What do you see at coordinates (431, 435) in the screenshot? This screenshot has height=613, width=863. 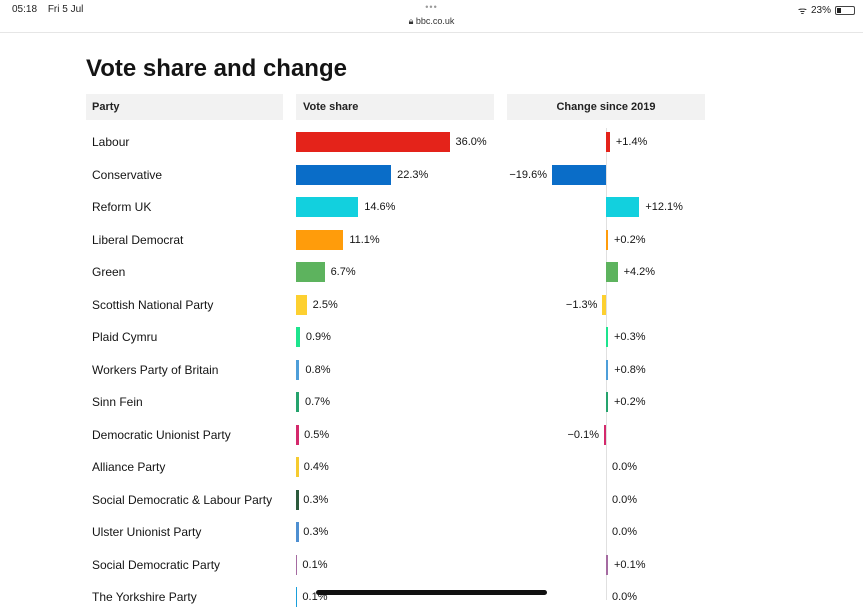 I see `table-row: Democratic Unionist Party 0.5% −0.1%` at bounding box center [431, 435].